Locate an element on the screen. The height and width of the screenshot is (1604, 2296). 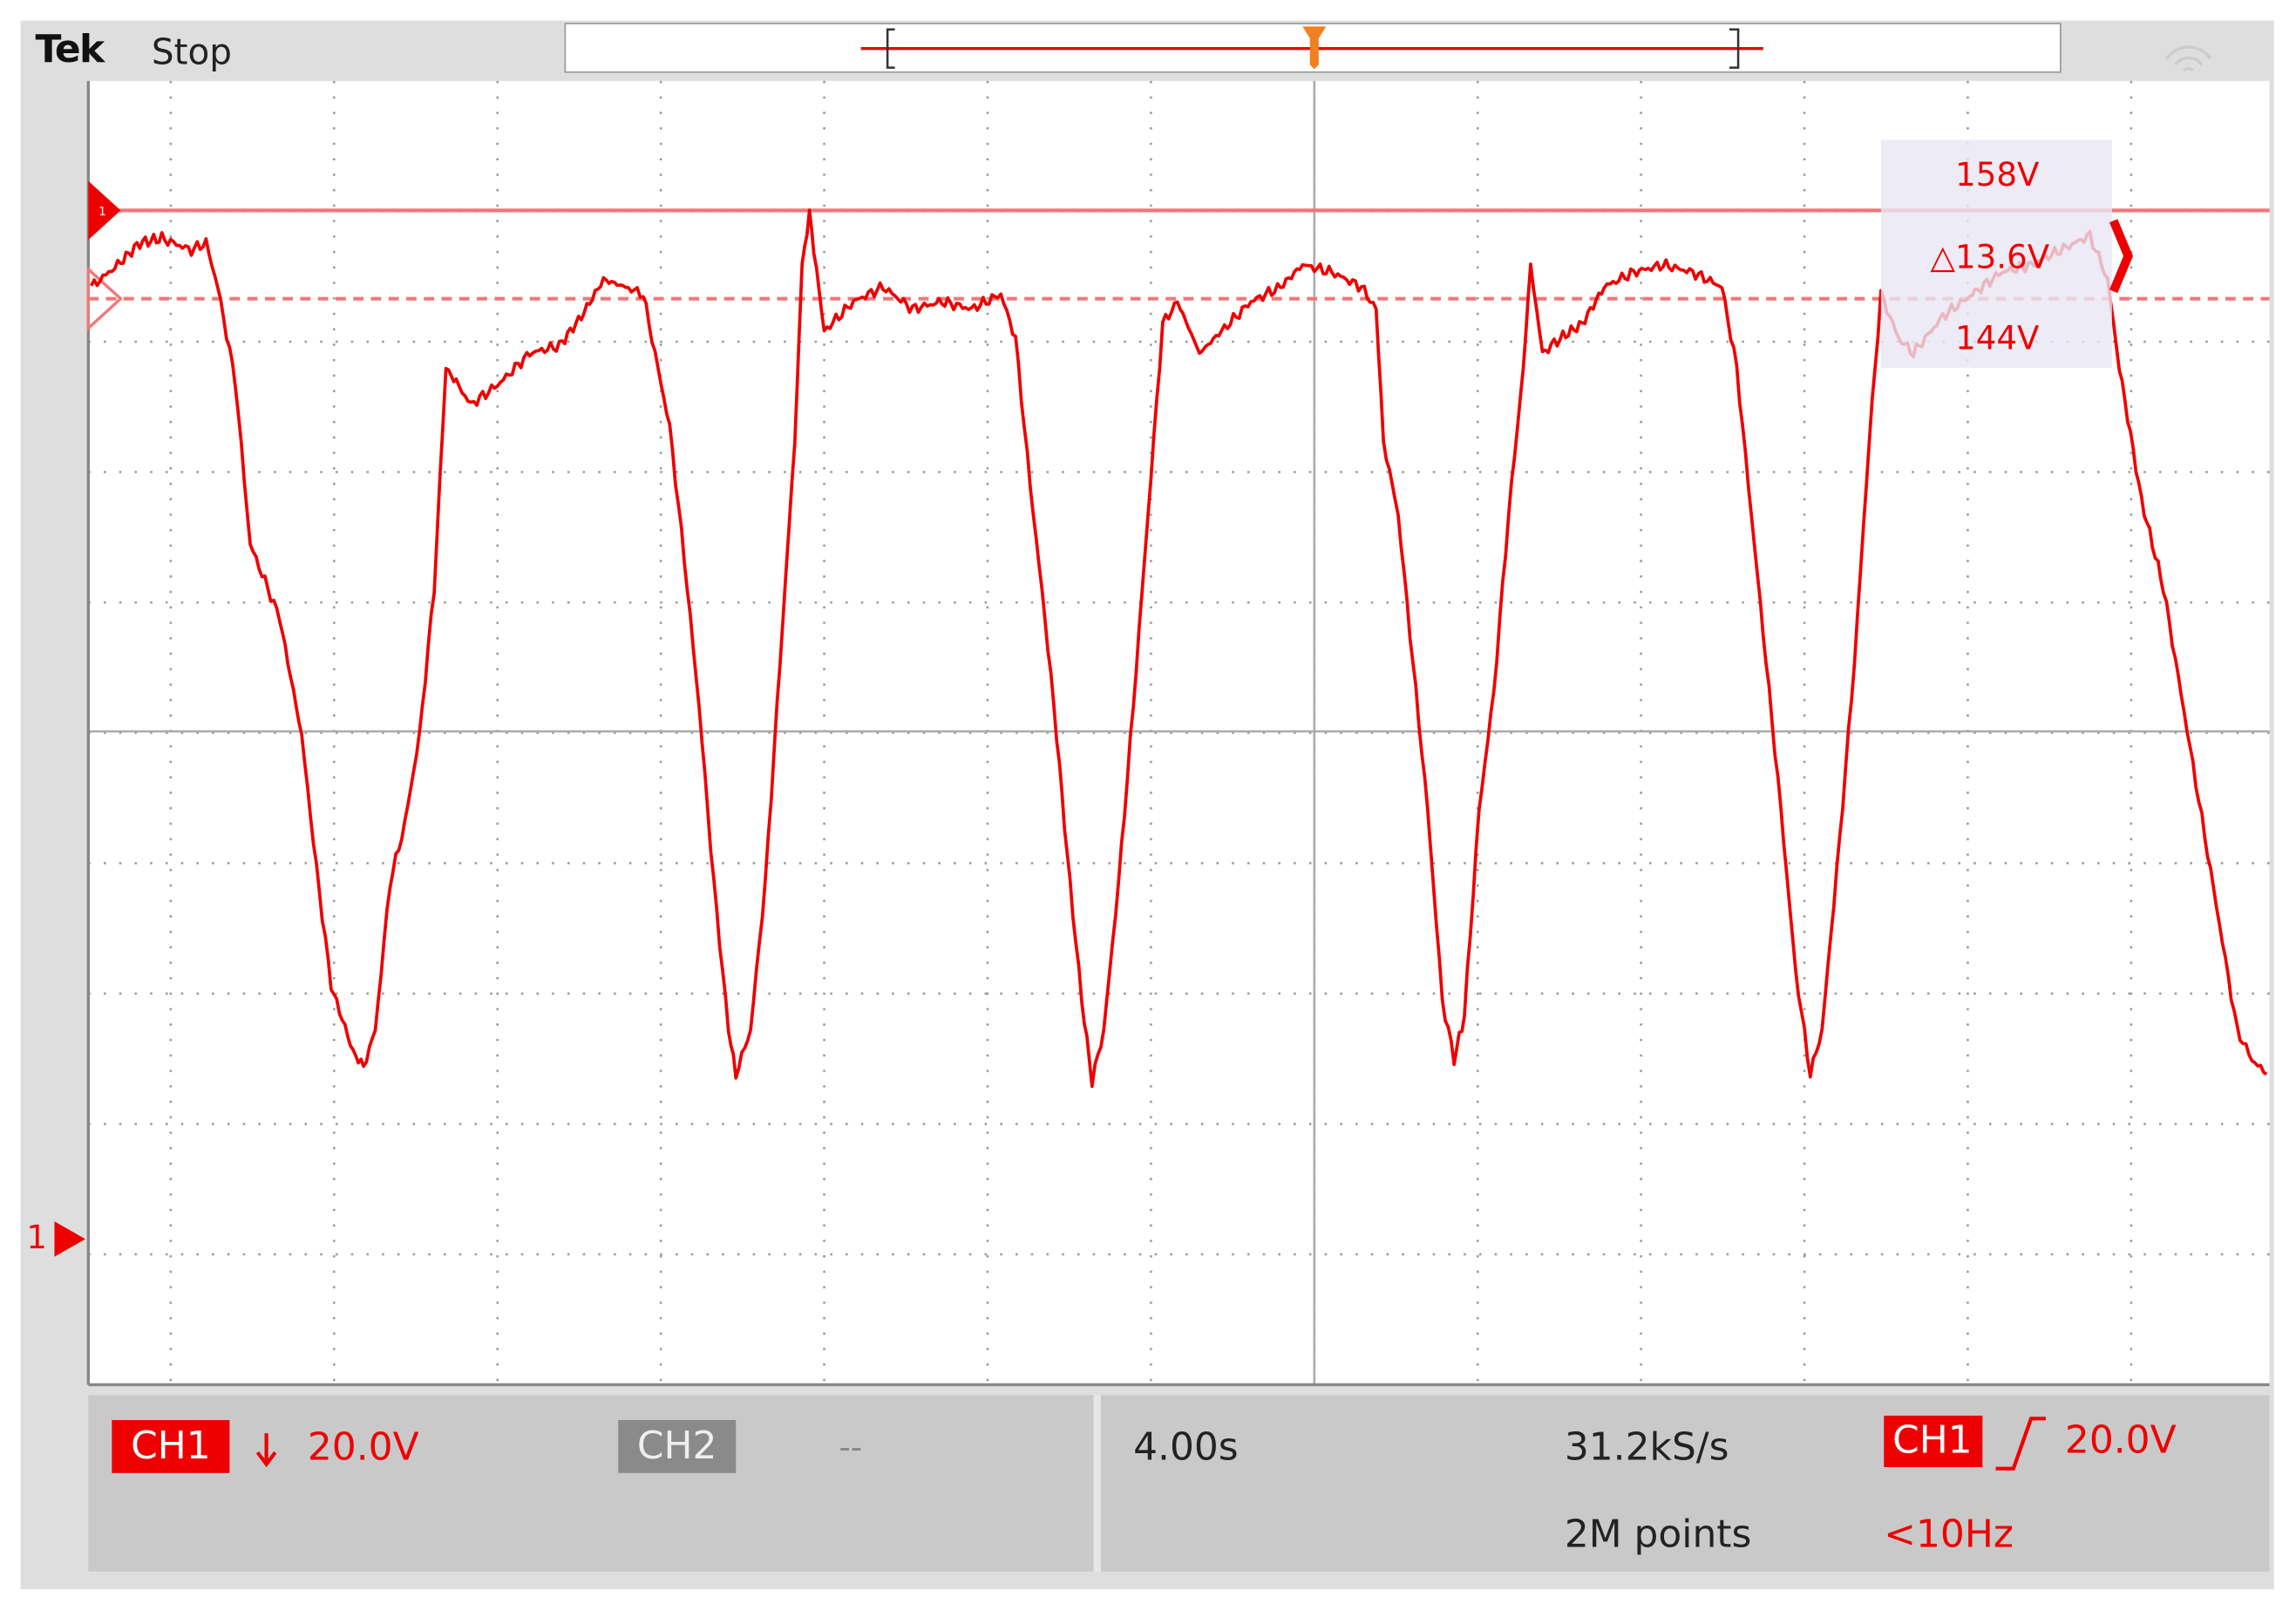
cursor-a-number: 1 is located at coordinates (102, 212).